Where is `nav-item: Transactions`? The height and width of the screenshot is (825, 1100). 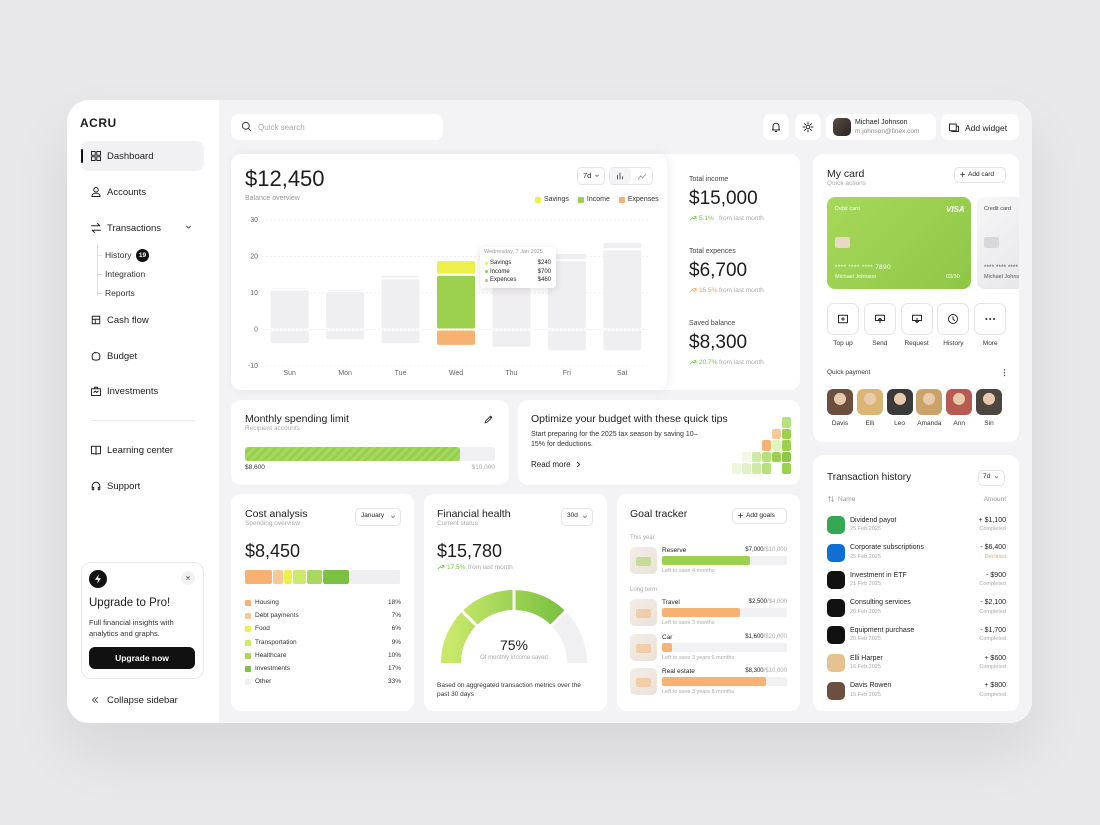
nav-item: Transactions is located at coordinates (134, 228).